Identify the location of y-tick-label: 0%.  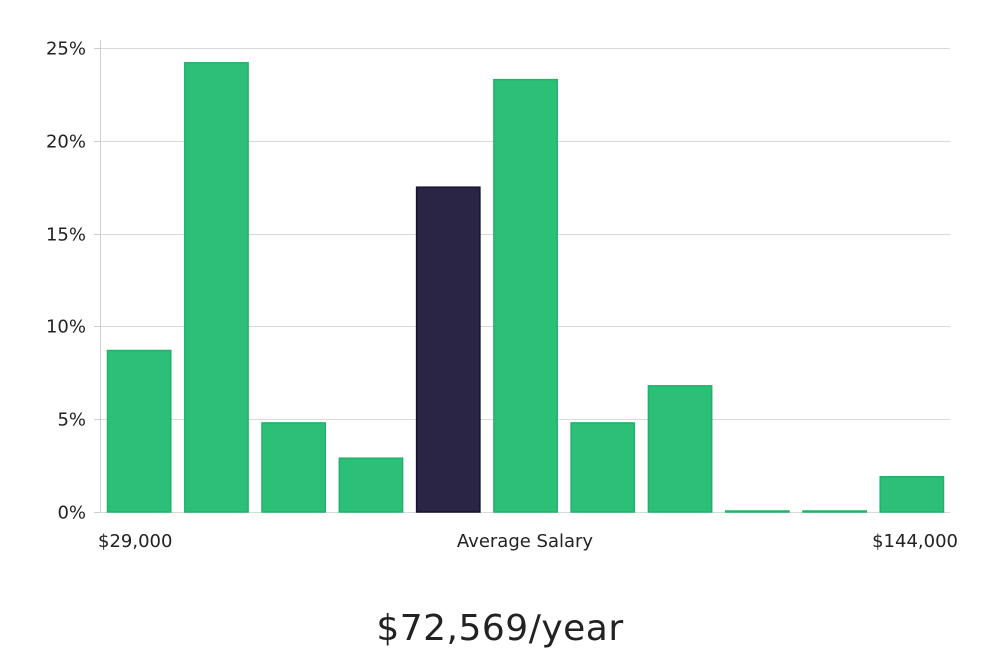
(71, 513).